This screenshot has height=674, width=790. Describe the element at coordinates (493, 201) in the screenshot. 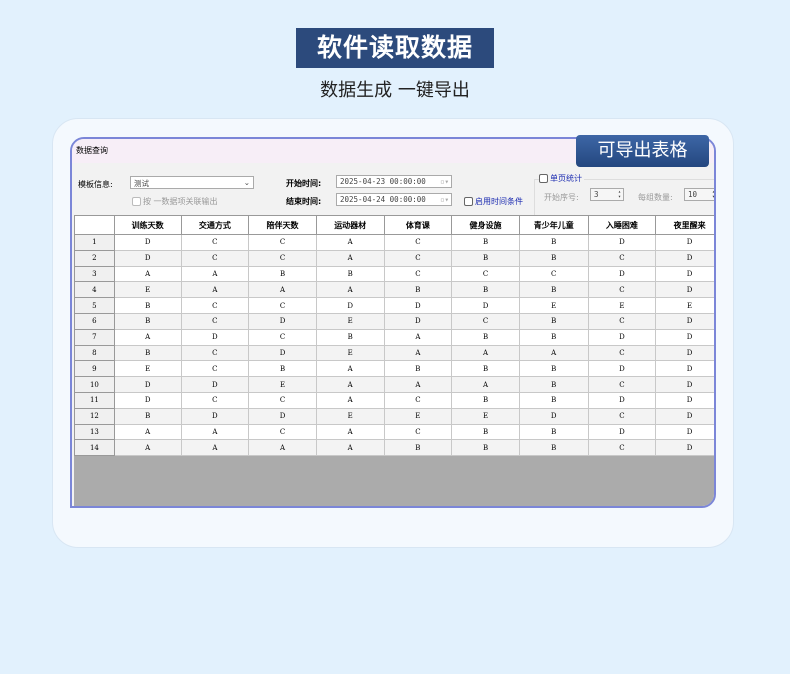

I see `enable-time-checkbox: 启用时间条件` at that location.